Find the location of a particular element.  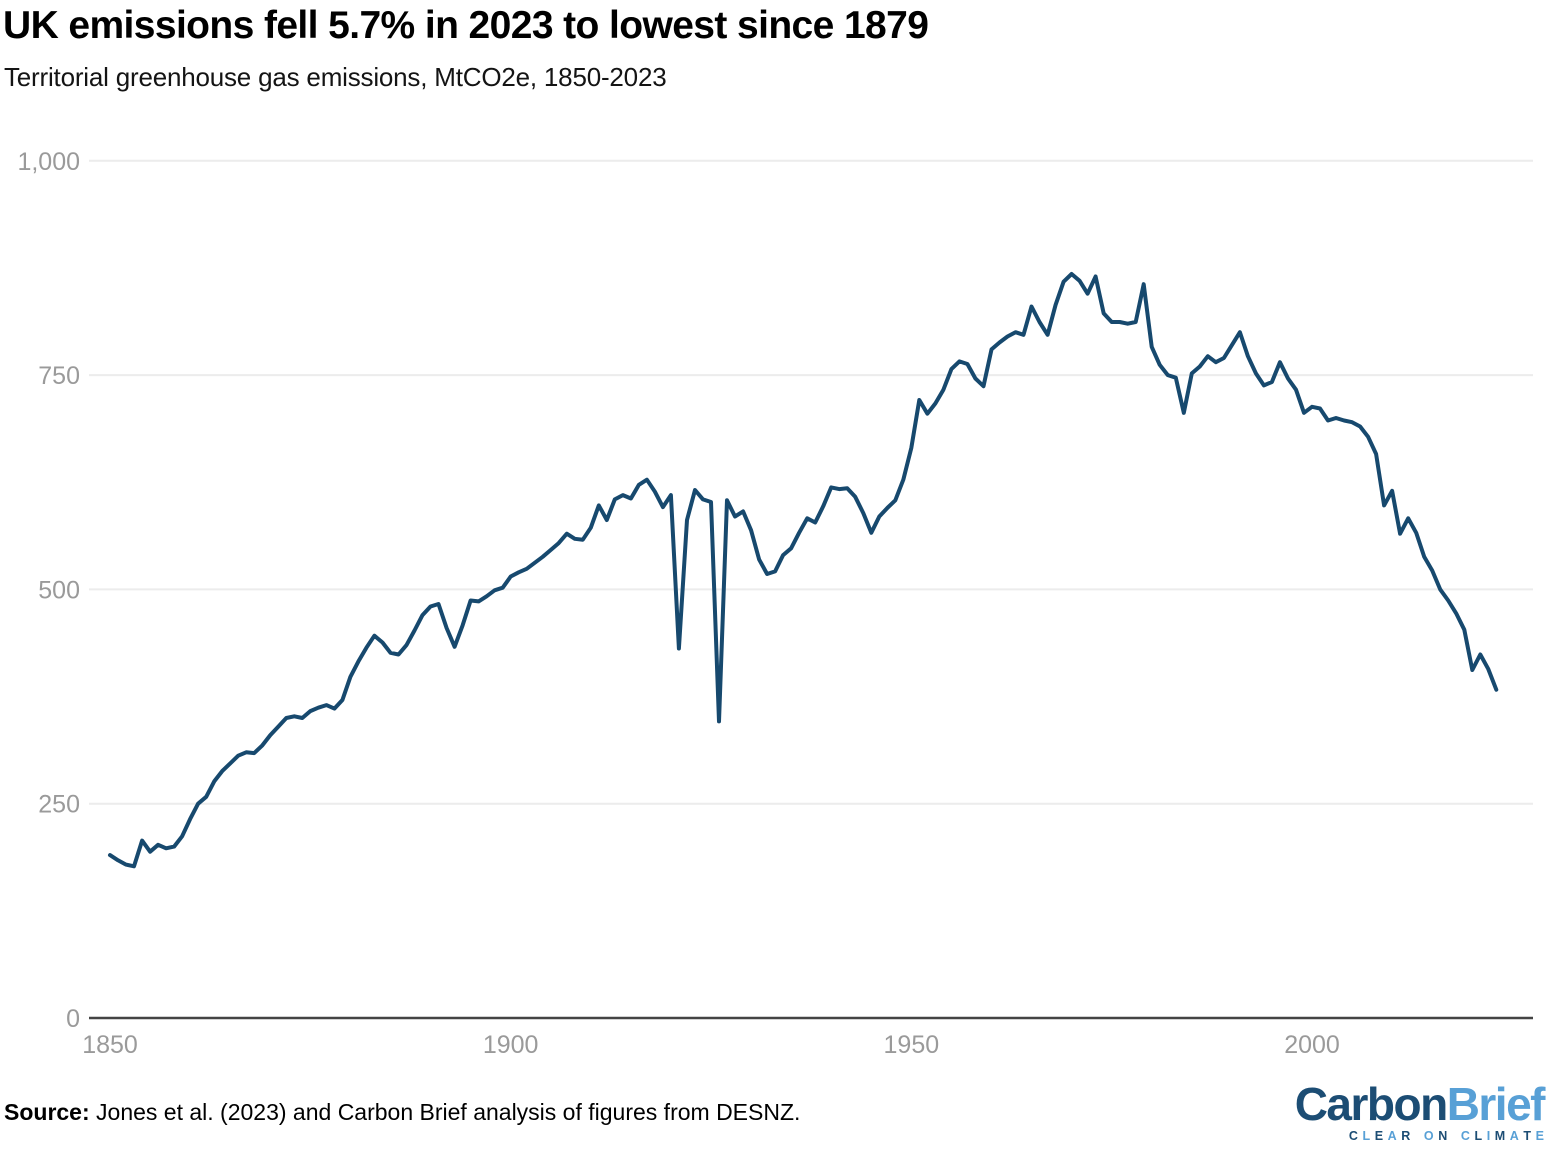

logo-tagline-letter: M is located at coordinates (1500, 1136).